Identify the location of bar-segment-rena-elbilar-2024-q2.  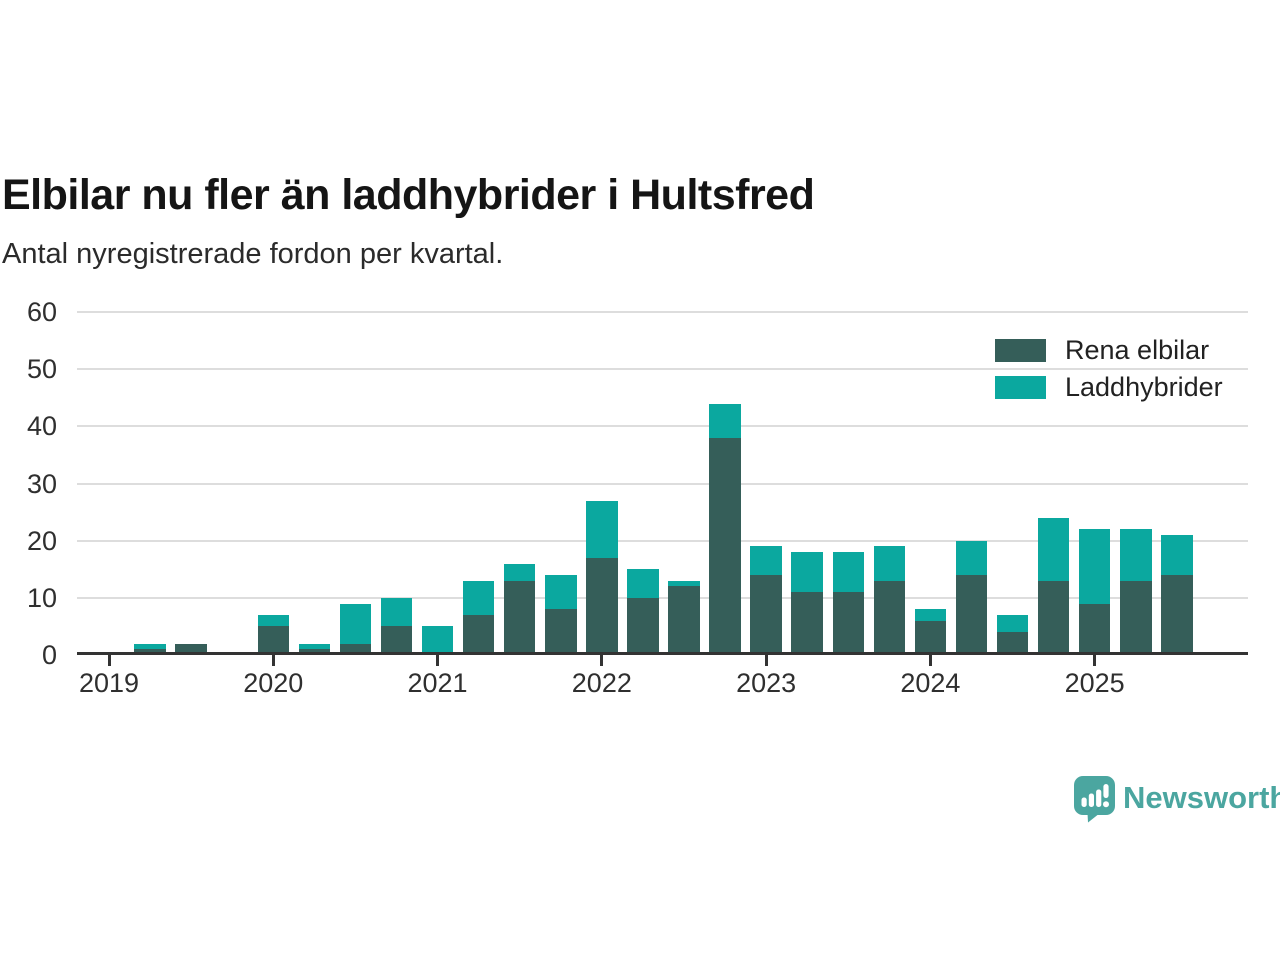
(971, 614).